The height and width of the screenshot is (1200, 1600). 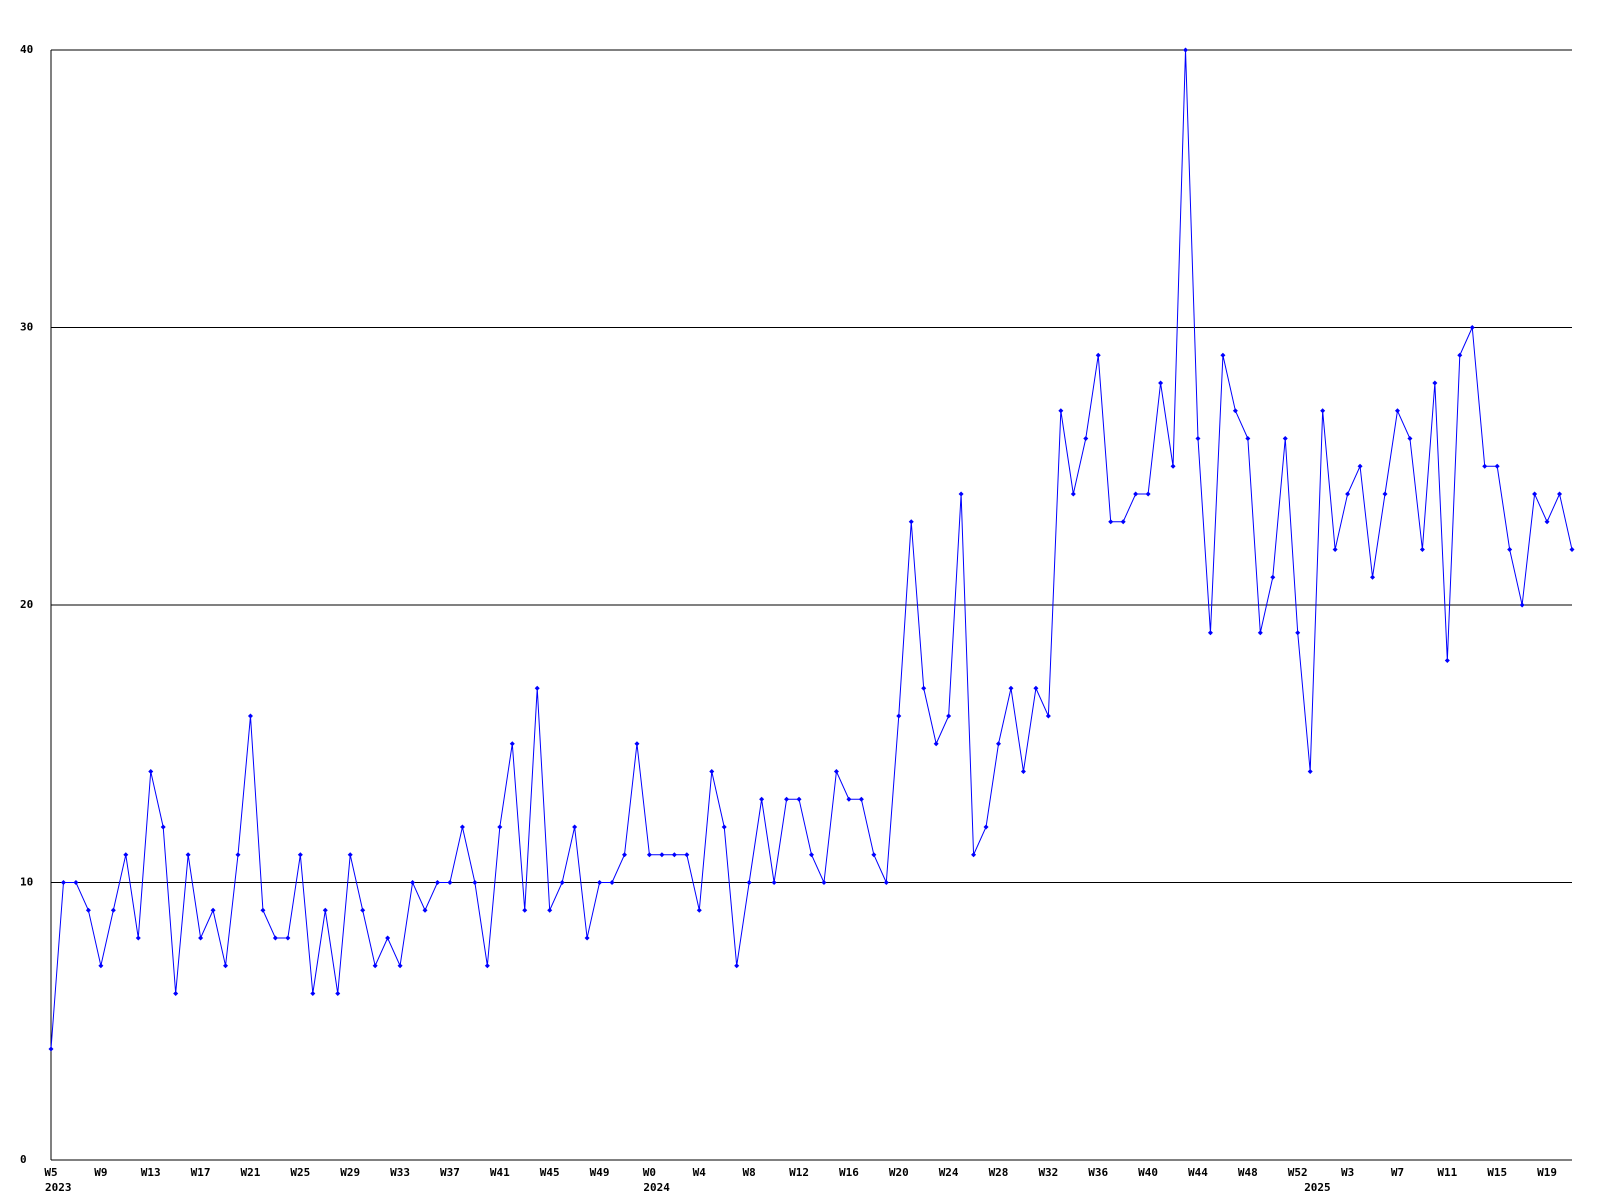 I want to click on x-tick-label: W16, so click(x=849, y=1172).